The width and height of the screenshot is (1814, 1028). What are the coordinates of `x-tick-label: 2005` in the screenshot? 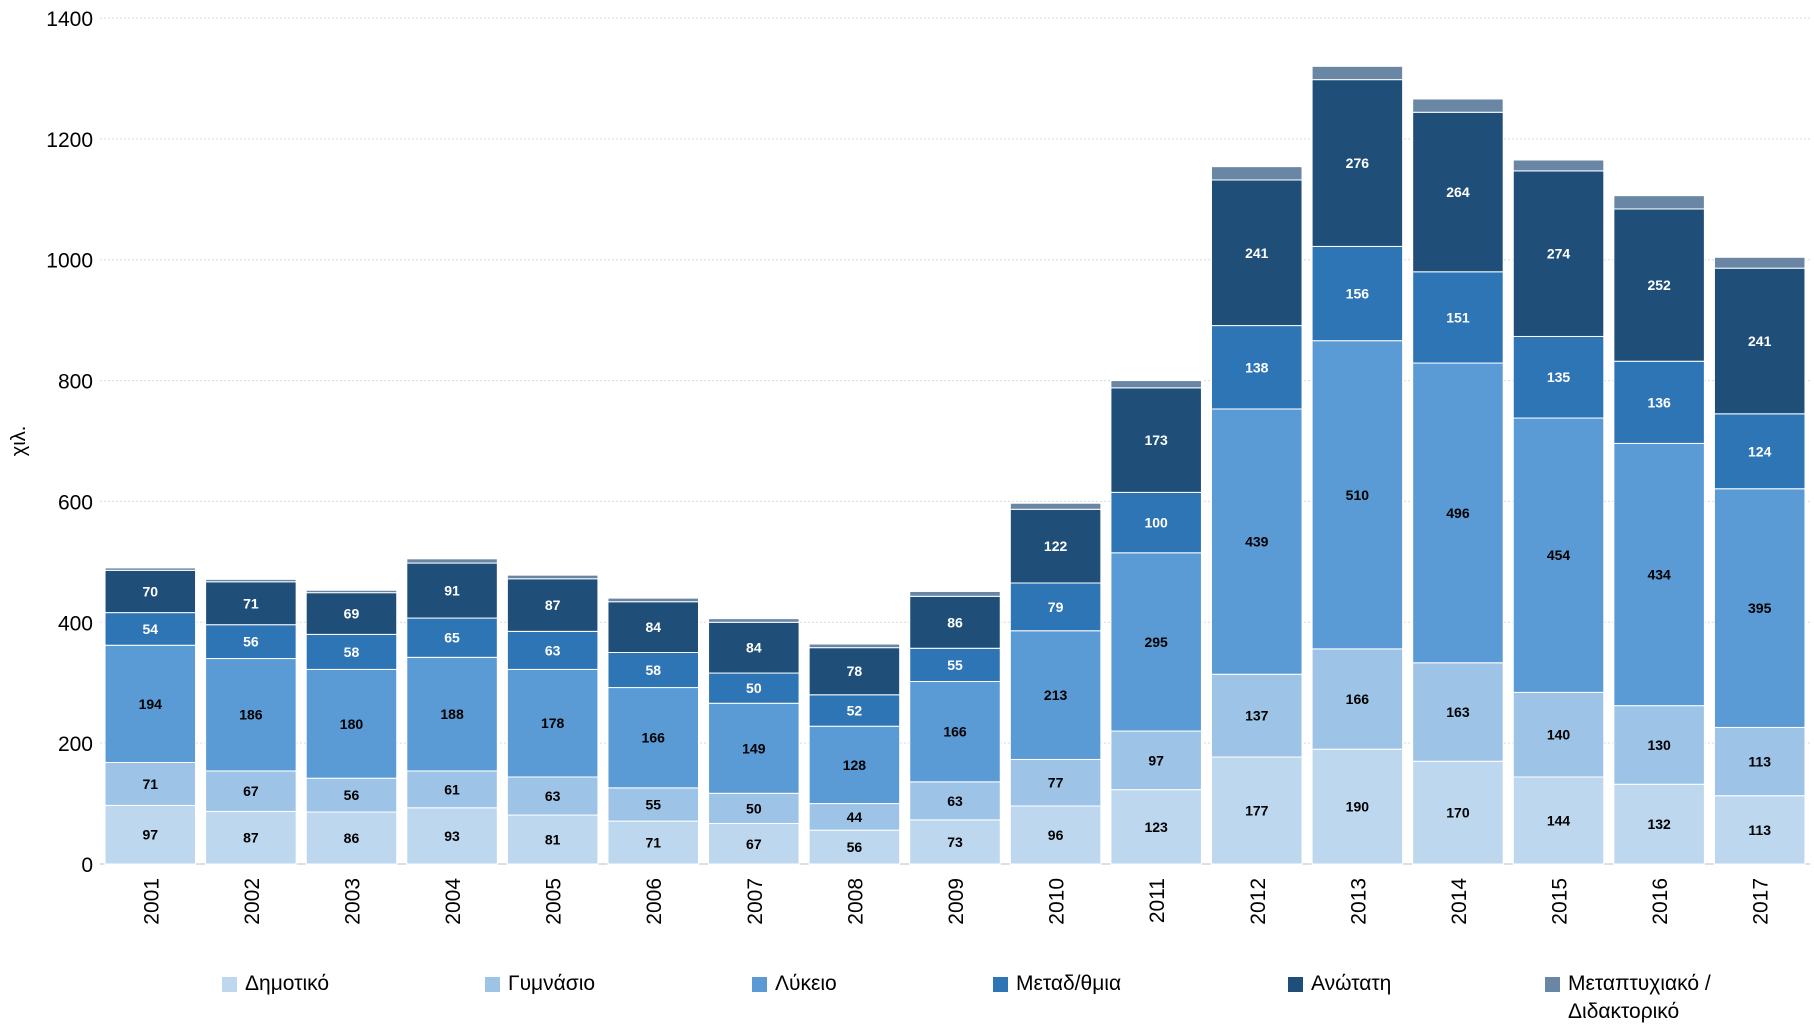 It's located at (554, 901).